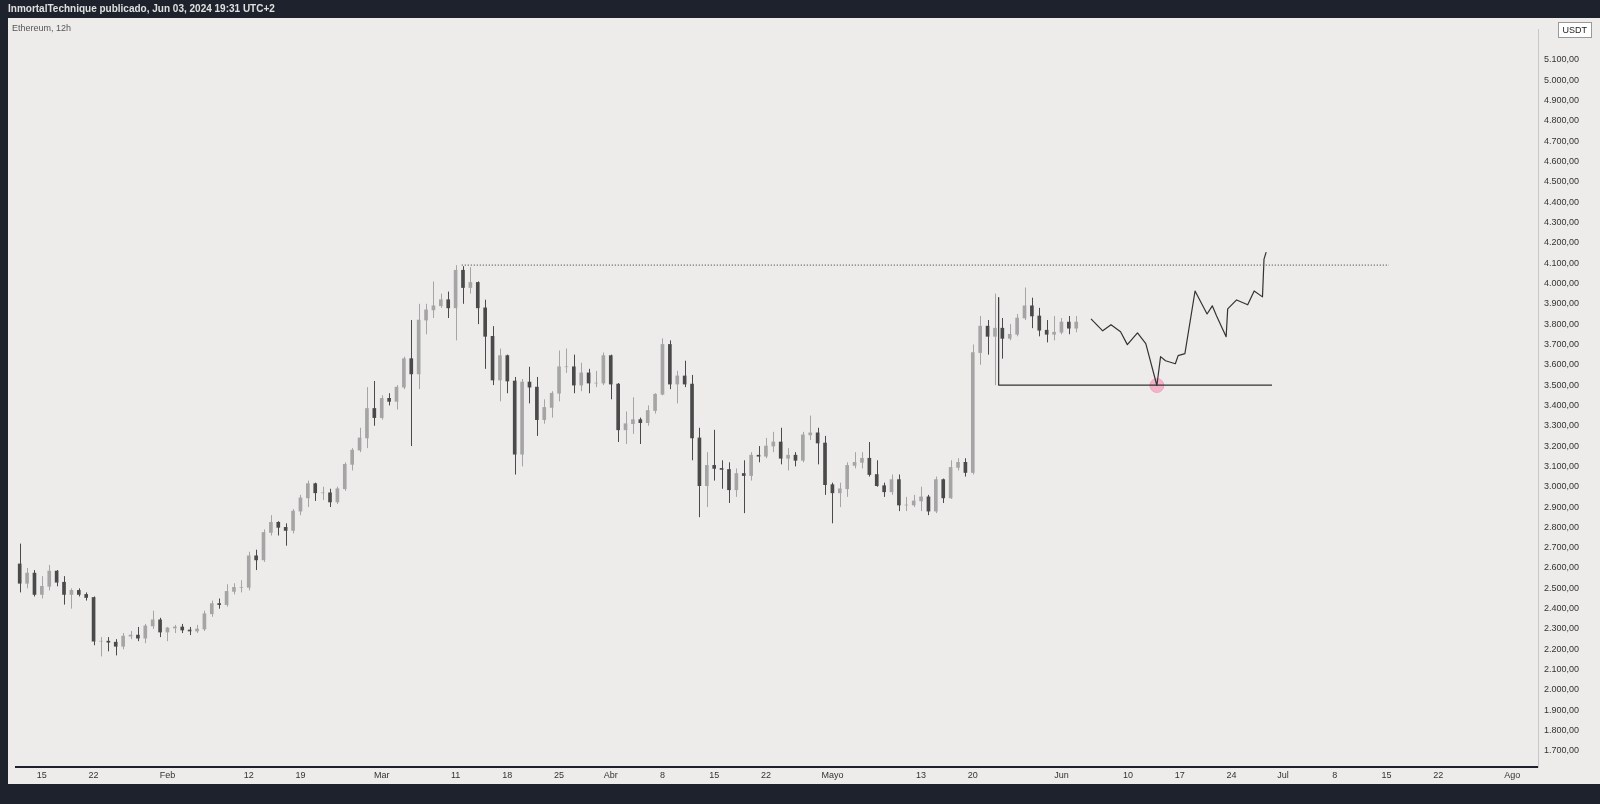 Image resolution: width=1600 pixels, height=804 pixels. What do you see at coordinates (1562, 669) in the screenshot?
I see `y-tick-label: 2.100,00` at bounding box center [1562, 669].